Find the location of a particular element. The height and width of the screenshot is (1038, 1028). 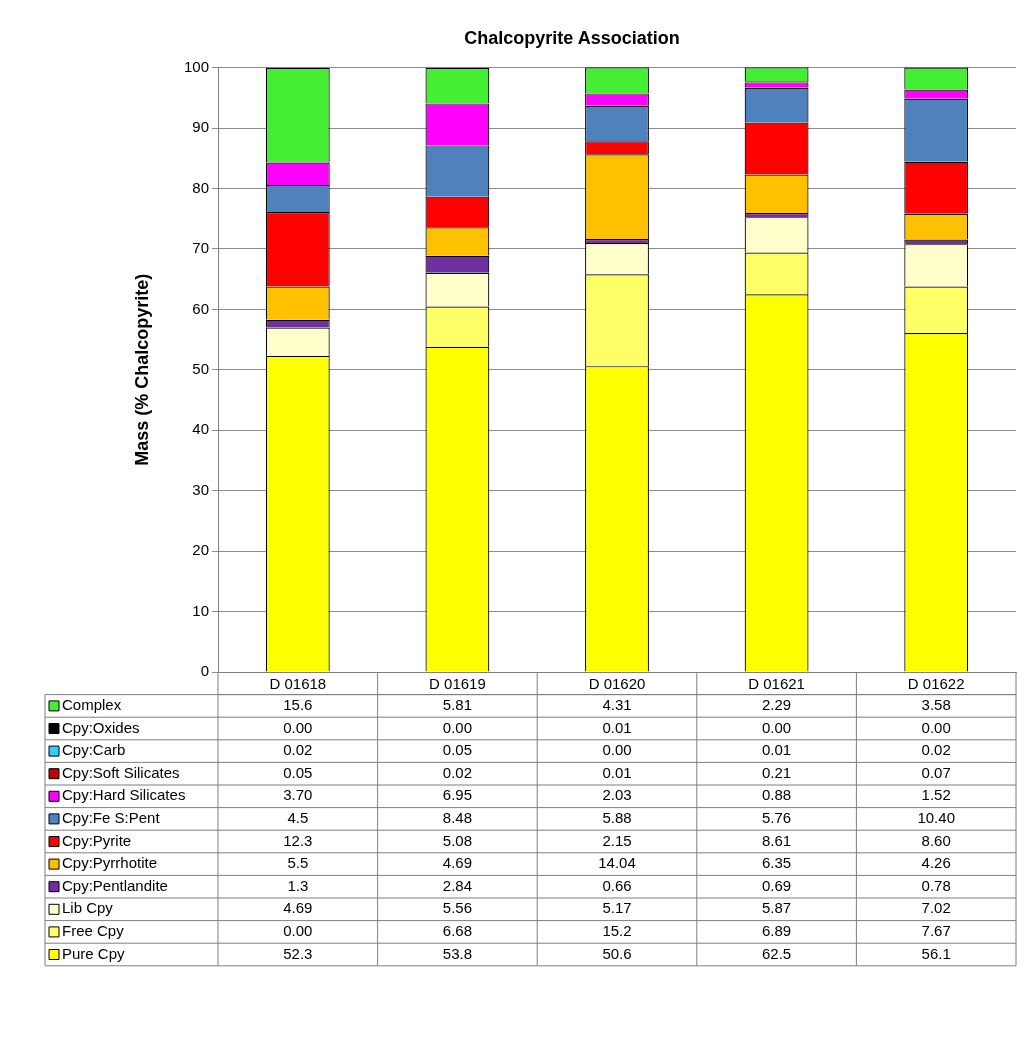

chart-title: Chalcopyrite Association is located at coordinates (572, 37).